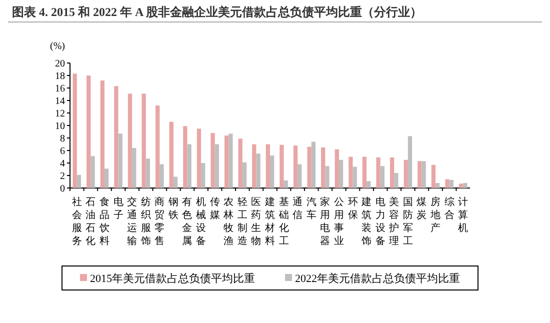  Describe the element at coordinates (62, 151) in the screenshot. I see `y-tick-label: 6` at that location.